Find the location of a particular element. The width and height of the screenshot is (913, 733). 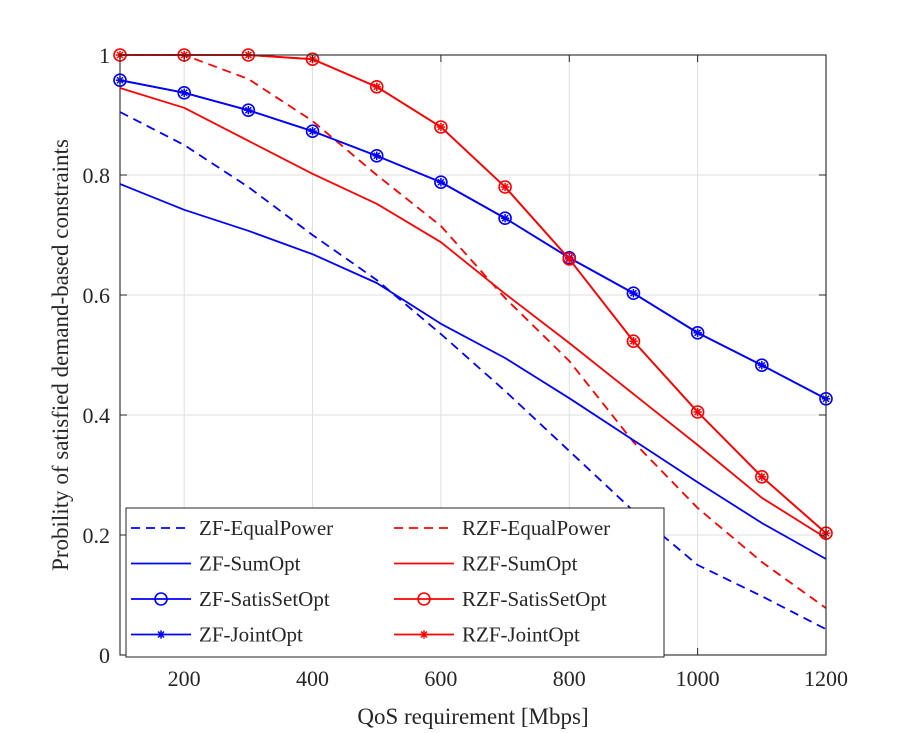

legend-label: ZF-JointOpt is located at coordinates (251, 635).